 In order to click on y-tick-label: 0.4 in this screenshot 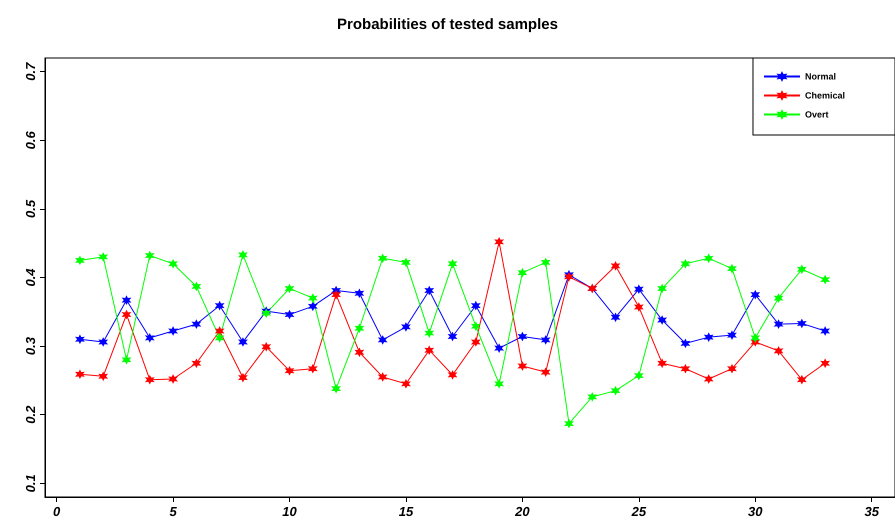, I will do `click(30, 277)`.